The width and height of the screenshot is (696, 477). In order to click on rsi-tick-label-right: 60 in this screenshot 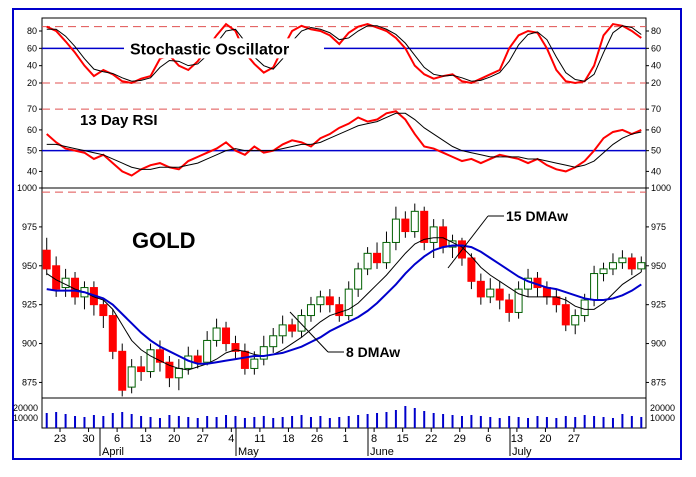, I will do `click(656, 130)`.